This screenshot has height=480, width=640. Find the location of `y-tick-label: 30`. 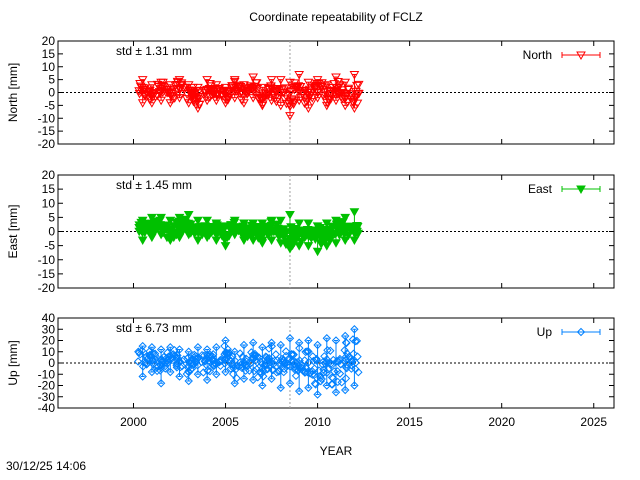

y-tick-label: 30 is located at coordinates (49, 329).